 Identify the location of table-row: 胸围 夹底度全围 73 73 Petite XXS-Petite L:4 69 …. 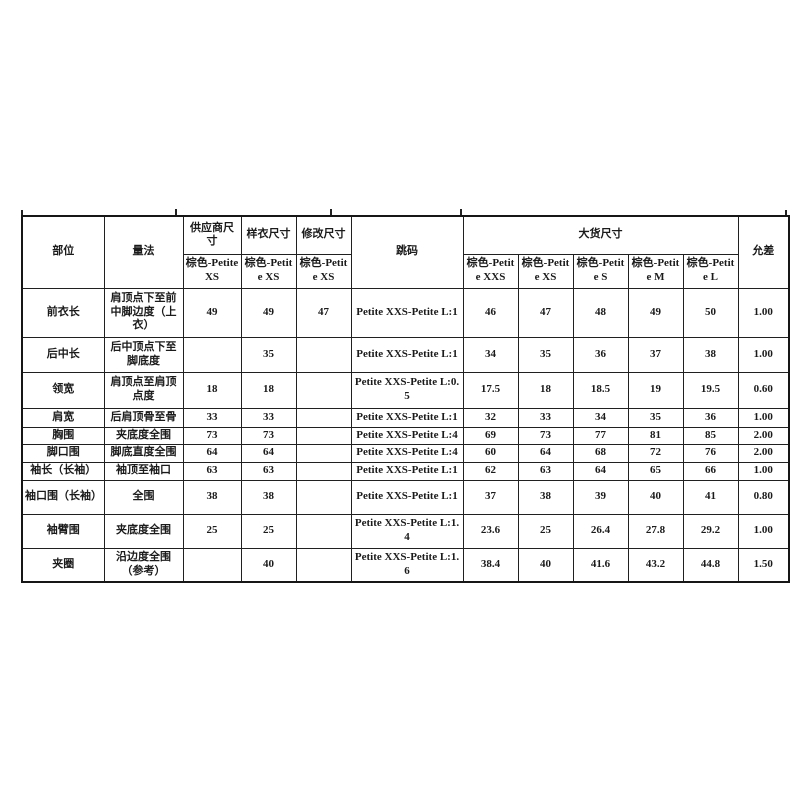
(405, 435).